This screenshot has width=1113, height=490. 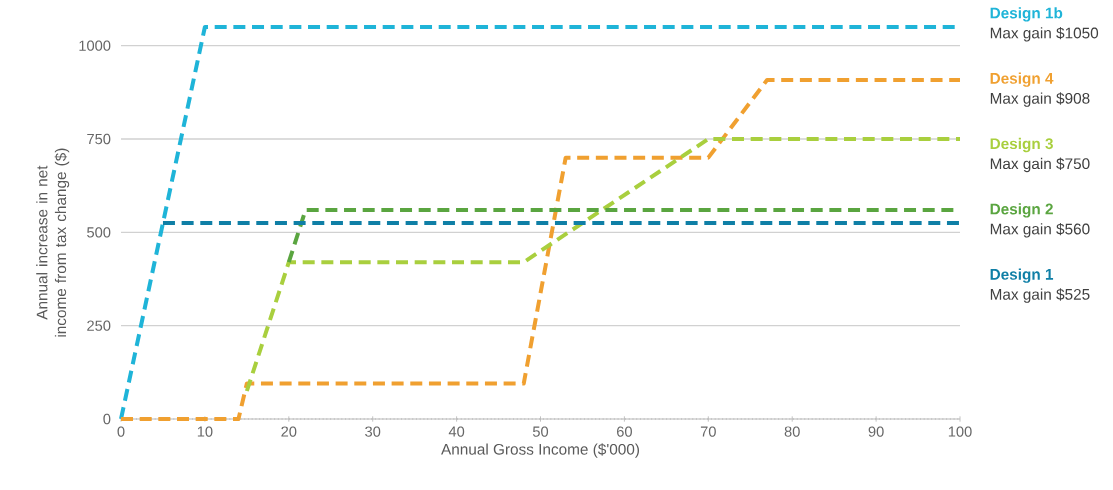 I want to click on x-tick-label: 30, so click(x=373, y=431).